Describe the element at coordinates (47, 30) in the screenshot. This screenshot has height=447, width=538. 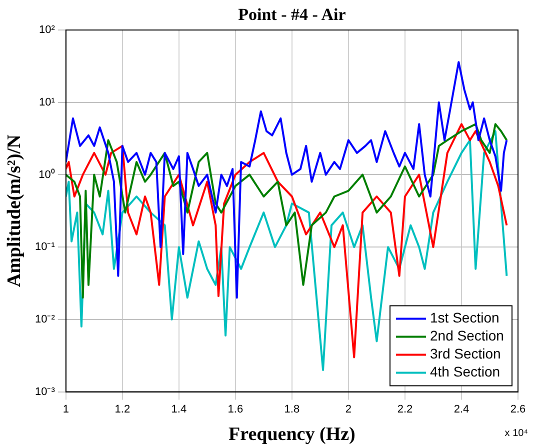
I see `y-tick-label: 10²` at that location.